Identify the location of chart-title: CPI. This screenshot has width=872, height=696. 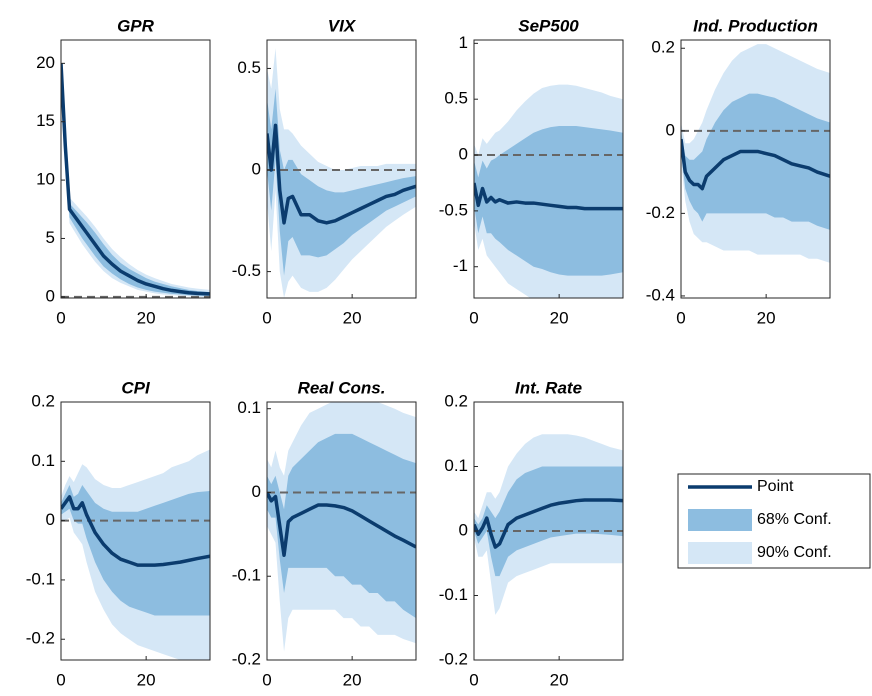
(136, 387).